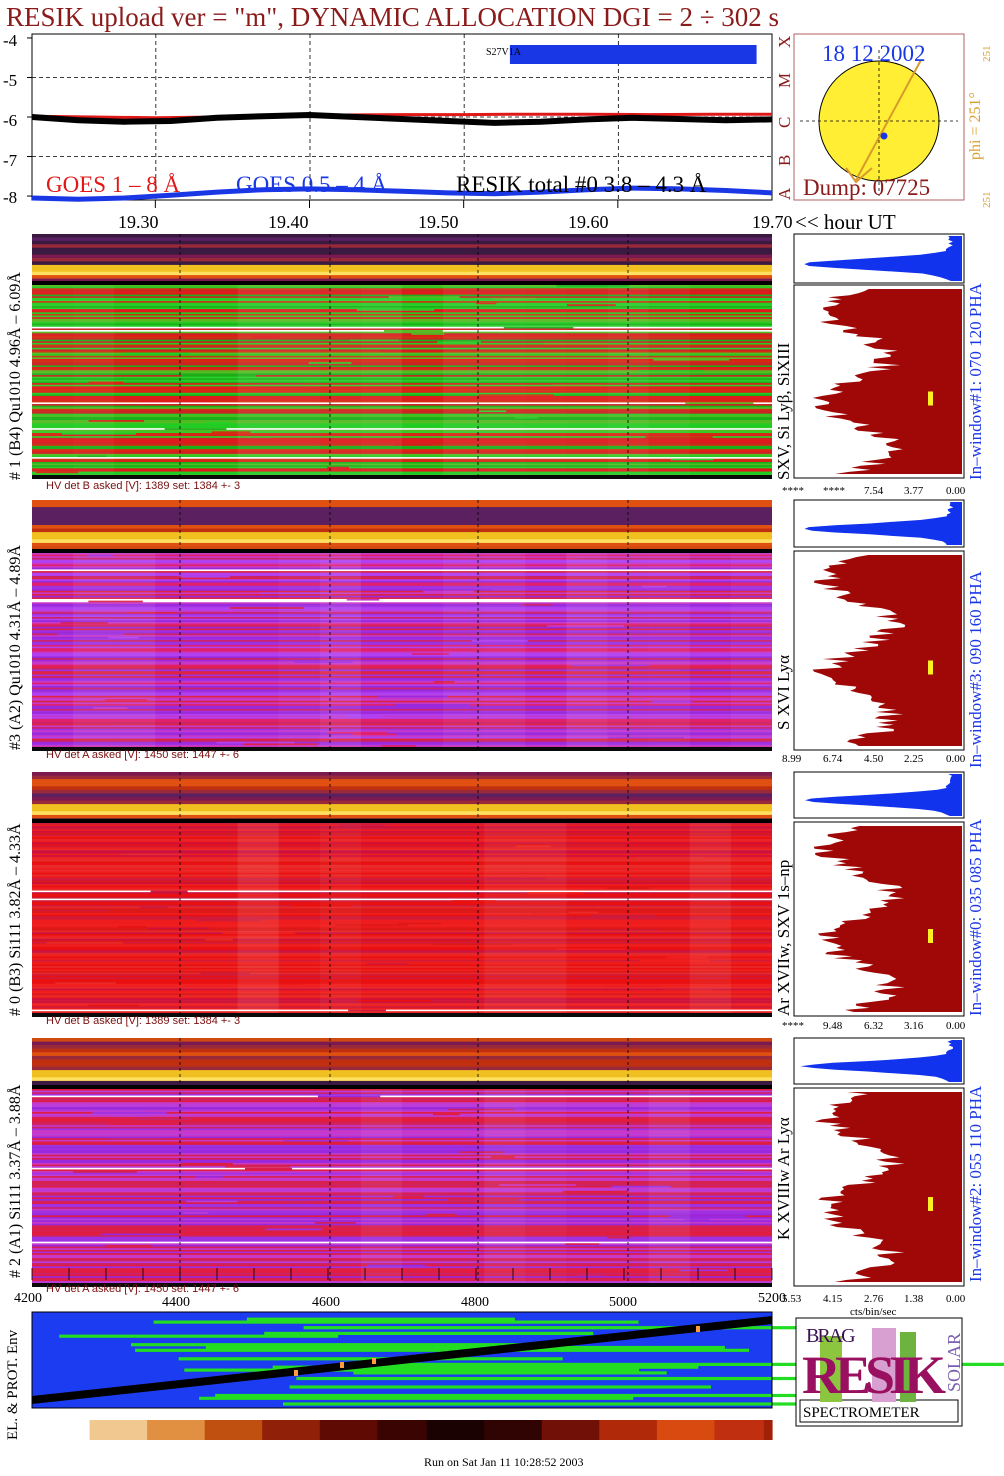  What do you see at coordinates (783, 411) in the screenshot?
I see `spectral-line-label: SXV, Si Lyβ, SiXIII` at bounding box center [783, 411].